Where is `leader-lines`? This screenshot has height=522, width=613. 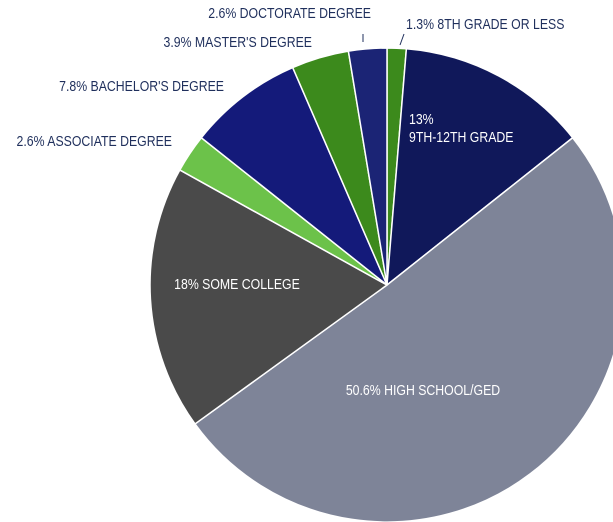 leader-lines is located at coordinates (383, 39).